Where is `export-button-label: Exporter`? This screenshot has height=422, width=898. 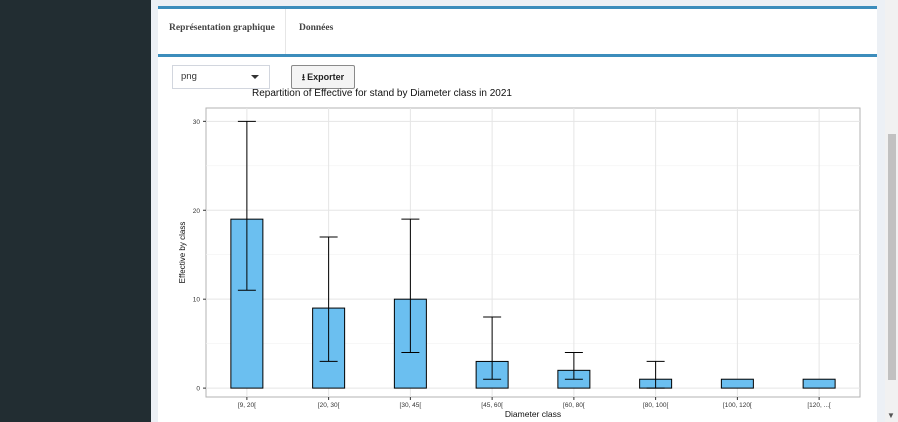
export-button-label: Exporter is located at coordinates (326, 77).